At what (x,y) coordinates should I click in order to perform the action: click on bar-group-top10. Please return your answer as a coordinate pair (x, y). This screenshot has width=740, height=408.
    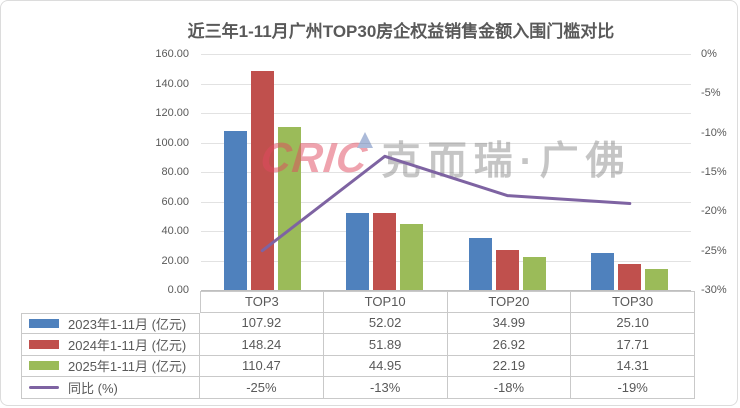
    Looking at the image, I should click on (385, 172).